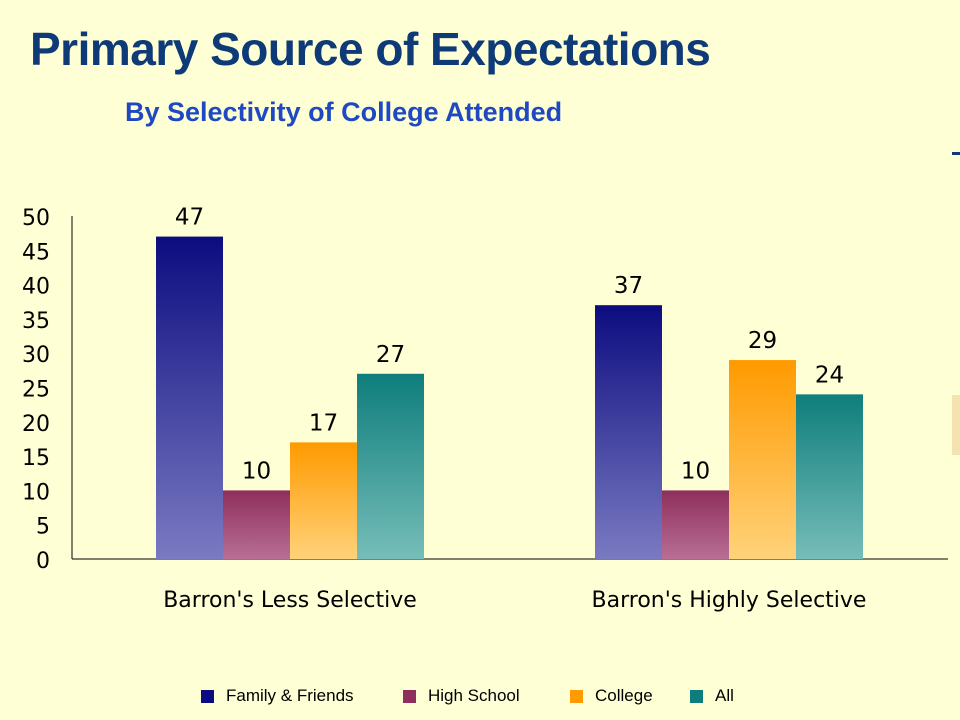 The height and width of the screenshot is (720, 960). What do you see at coordinates (956, 425) in the screenshot?
I see `decorative-shape` at bounding box center [956, 425].